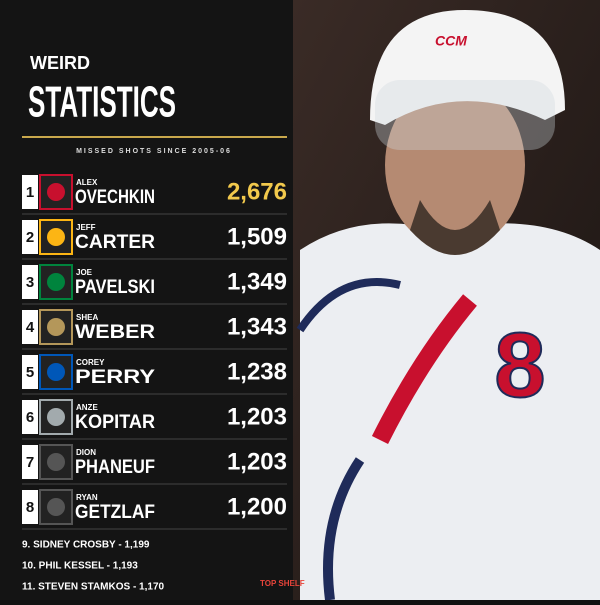 This screenshot has width=600, height=605. What do you see at coordinates (80, 566) in the screenshot?
I see `extra: 10. PHIL KESSEL - 1,193` at bounding box center [80, 566].